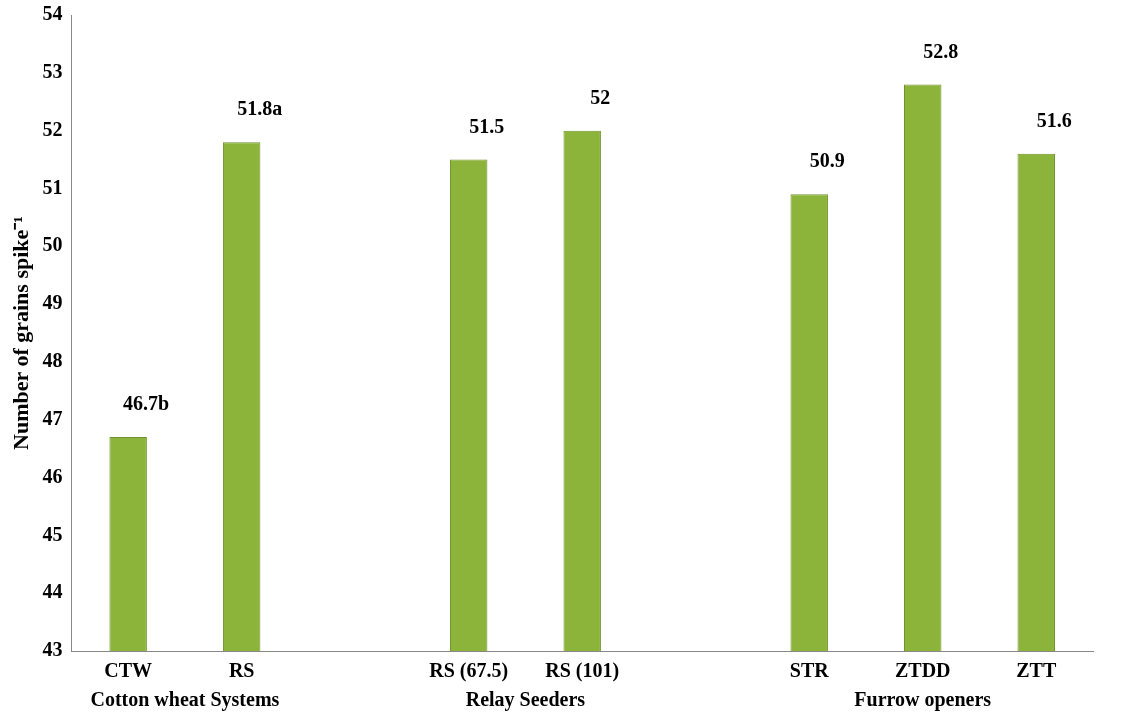 The image size is (1133, 717). What do you see at coordinates (469, 671) in the screenshot?
I see `x-tick-label: RS (67.5)` at bounding box center [469, 671].